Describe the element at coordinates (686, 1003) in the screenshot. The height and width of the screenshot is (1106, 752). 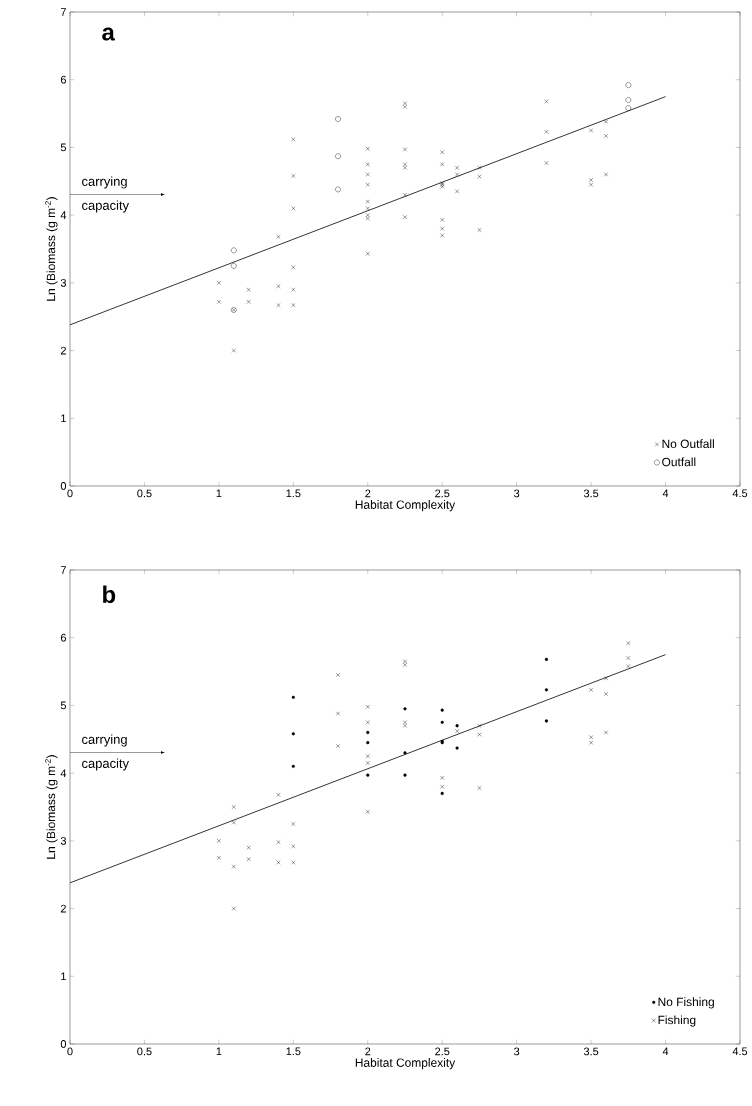
I see `legend-label: No Fishing` at that location.